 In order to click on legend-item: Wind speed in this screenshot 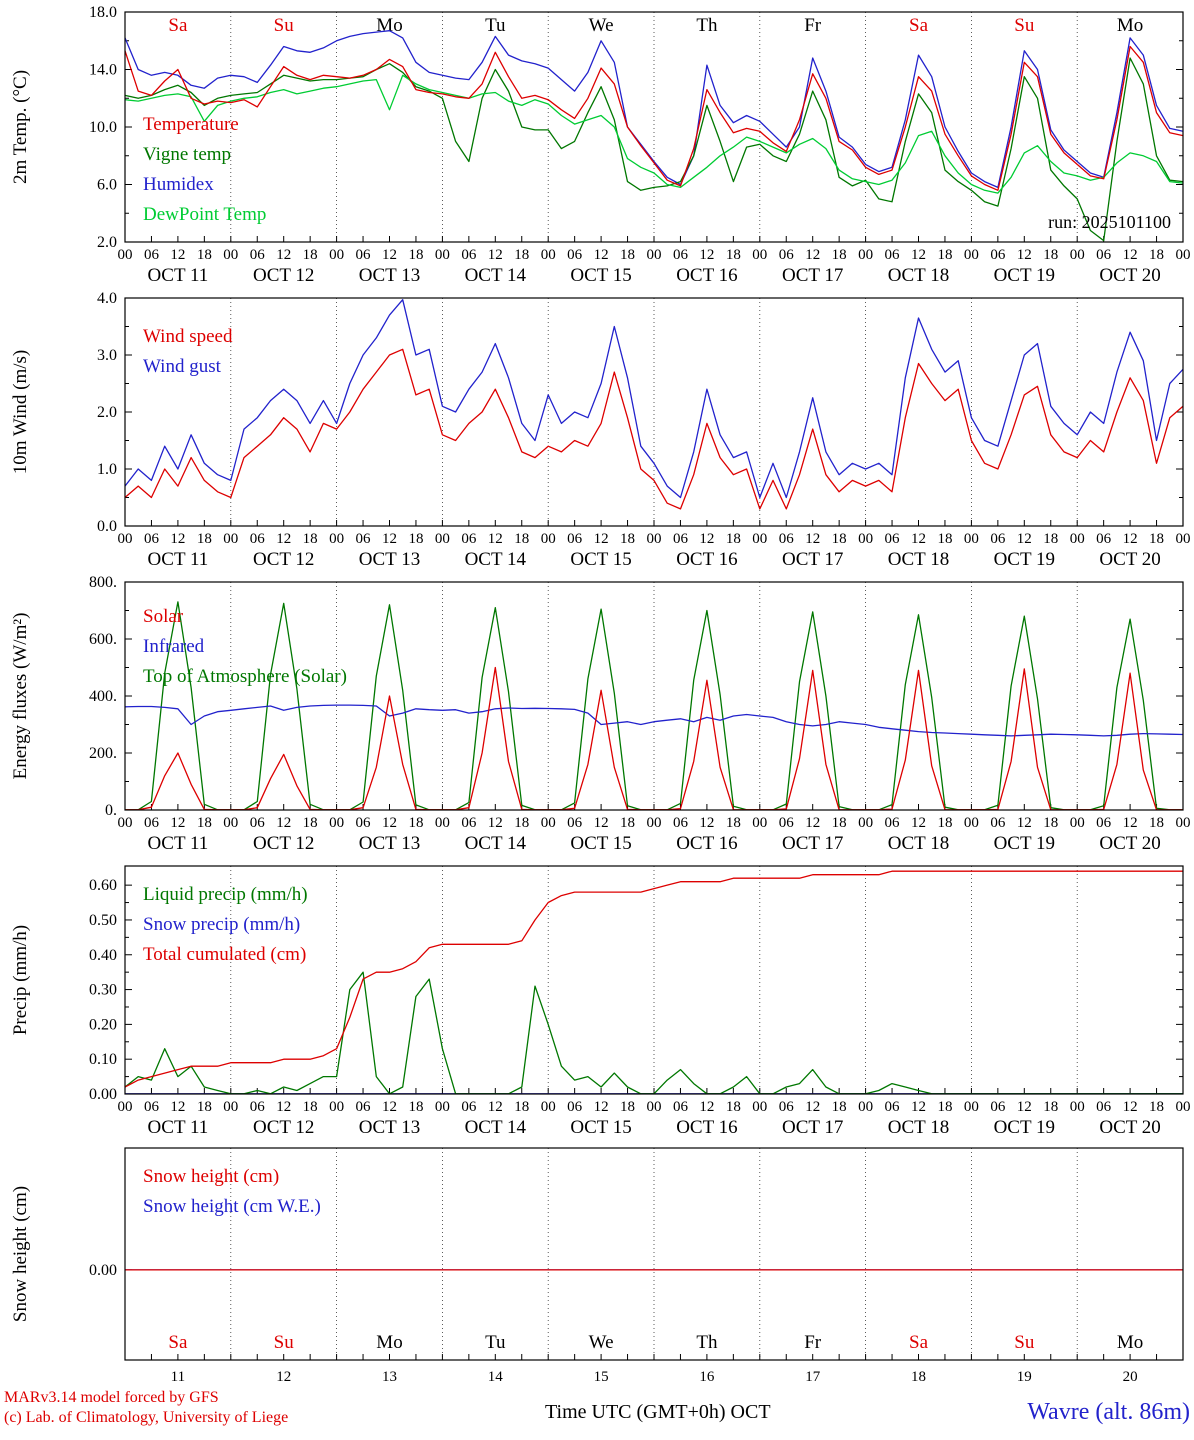, I will do `click(188, 336)`.